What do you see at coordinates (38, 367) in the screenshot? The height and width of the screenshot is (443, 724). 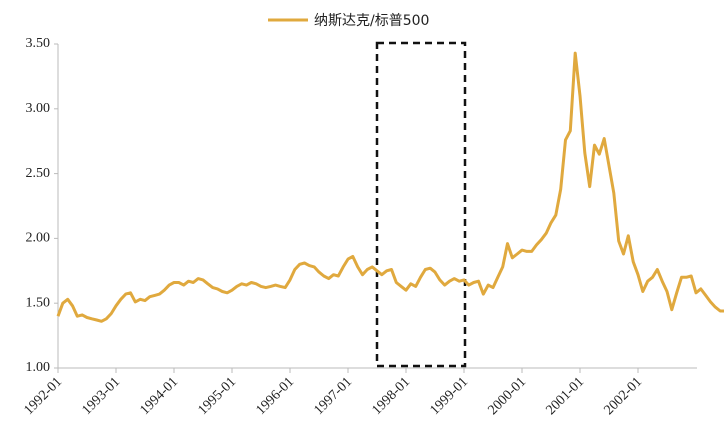 I see `y-tick-label: 1.00` at bounding box center [38, 367].